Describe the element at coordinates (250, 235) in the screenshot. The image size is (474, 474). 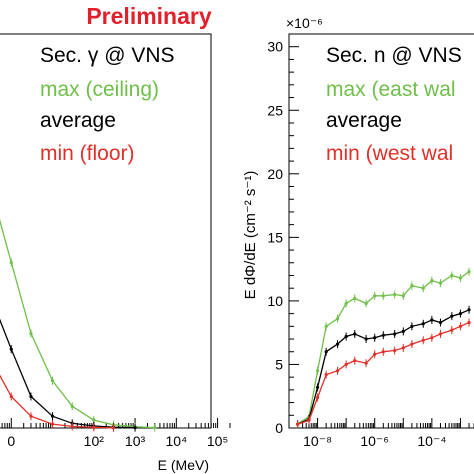
I see `right-y-axis-label: E dΦ/dE (cm⁻² s⁻¹)` at that location.